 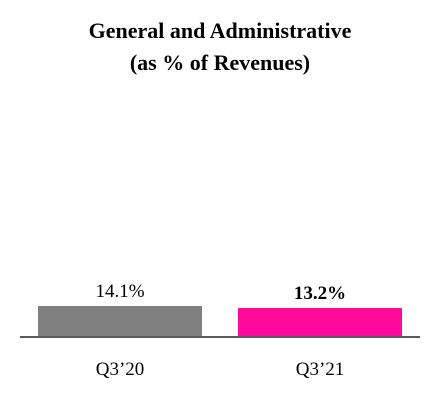 I want to click on chart-title-line-1: General and Administrative, so click(x=220, y=30).